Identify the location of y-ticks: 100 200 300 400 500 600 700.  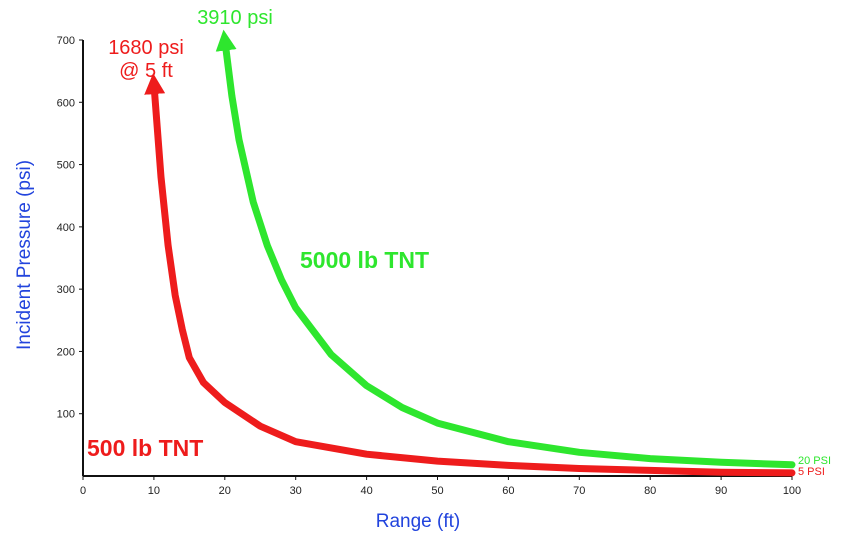
(70, 228).